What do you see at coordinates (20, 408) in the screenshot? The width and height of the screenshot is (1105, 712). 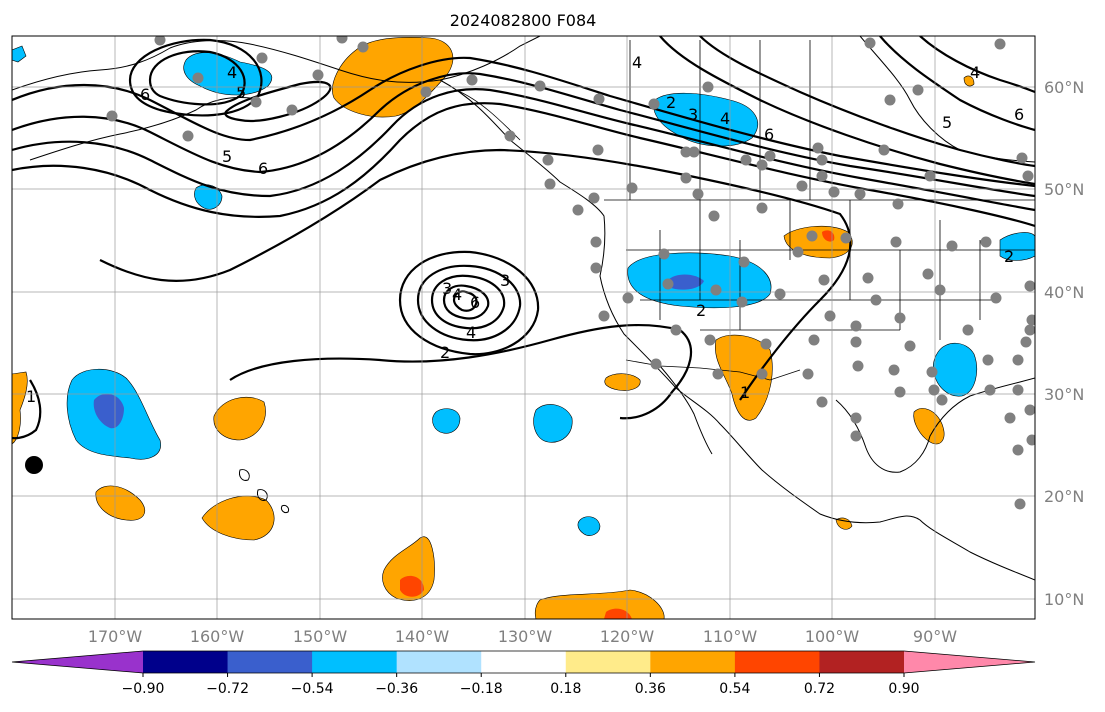 I see `warm-anomaly-far-west` at bounding box center [20, 408].